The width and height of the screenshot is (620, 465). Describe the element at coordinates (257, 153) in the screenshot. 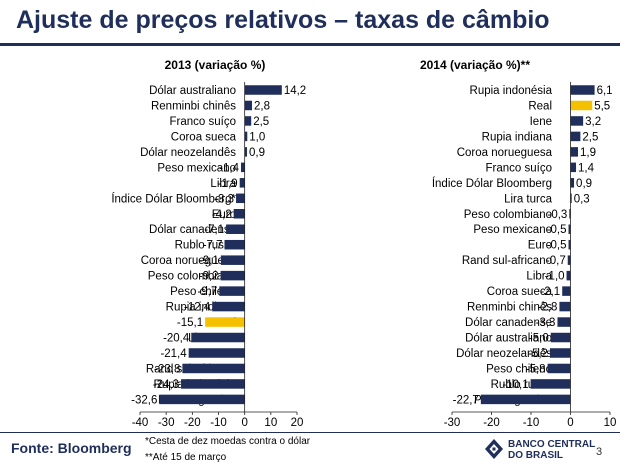

I see `c2013-value-label: 0,9` at that location.